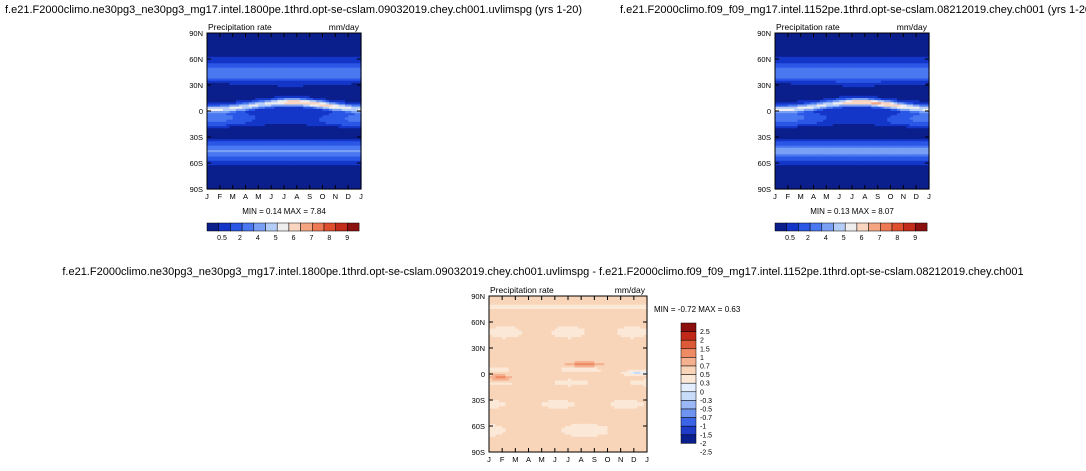 Image resolution: width=1086 pixels, height=471 pixels. I want to click on x-tick-label: M, so click(233, 196).